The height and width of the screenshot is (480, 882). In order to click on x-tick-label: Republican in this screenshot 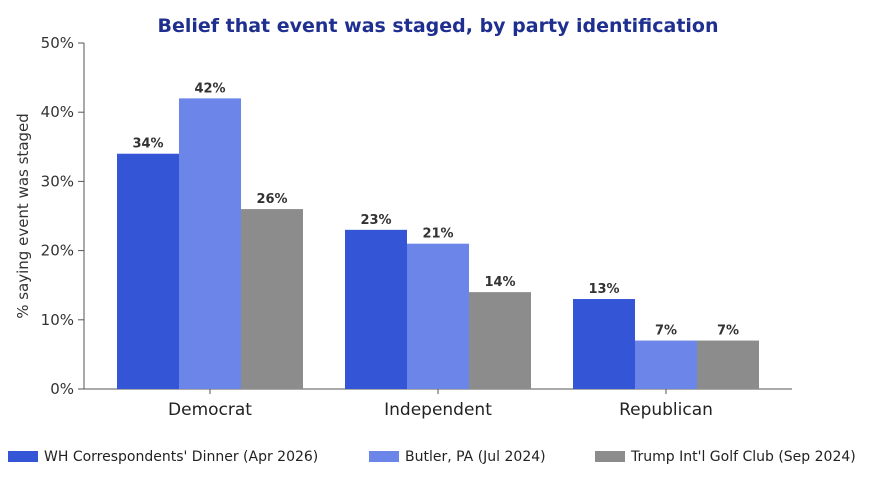, I will do `click(666, 410)`.